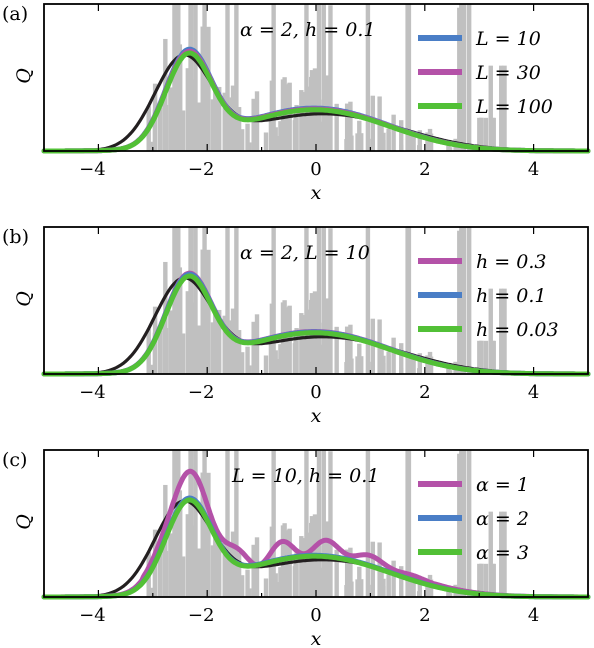  What do you see at coordinates (508, 39) in the screenshot?
I see `legend-label: L = 10` at bounding box center [508, 39].